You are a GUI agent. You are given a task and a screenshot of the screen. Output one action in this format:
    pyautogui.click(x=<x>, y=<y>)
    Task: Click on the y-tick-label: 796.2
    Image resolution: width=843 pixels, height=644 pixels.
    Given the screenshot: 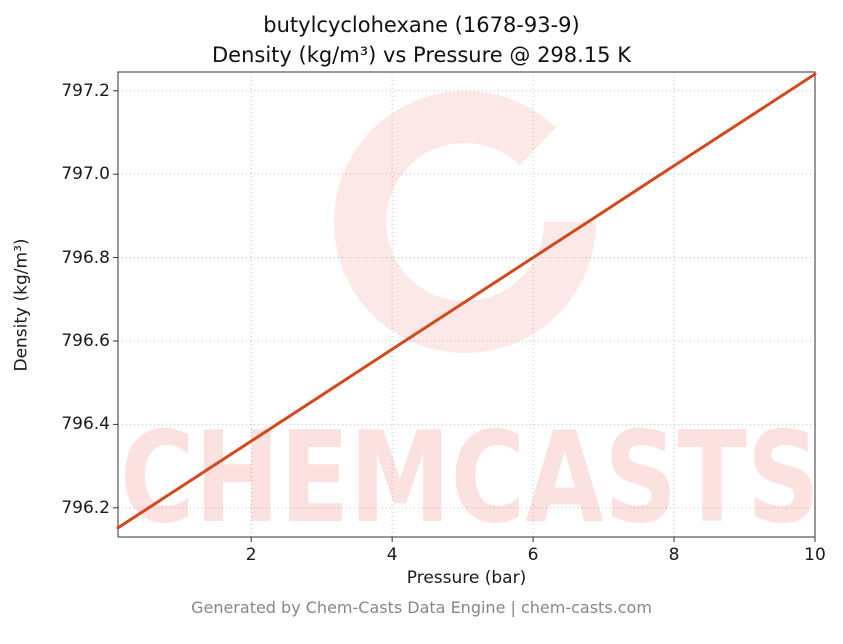 What is the action you would take?
    pyautogui.click(x=85, y=507)
    